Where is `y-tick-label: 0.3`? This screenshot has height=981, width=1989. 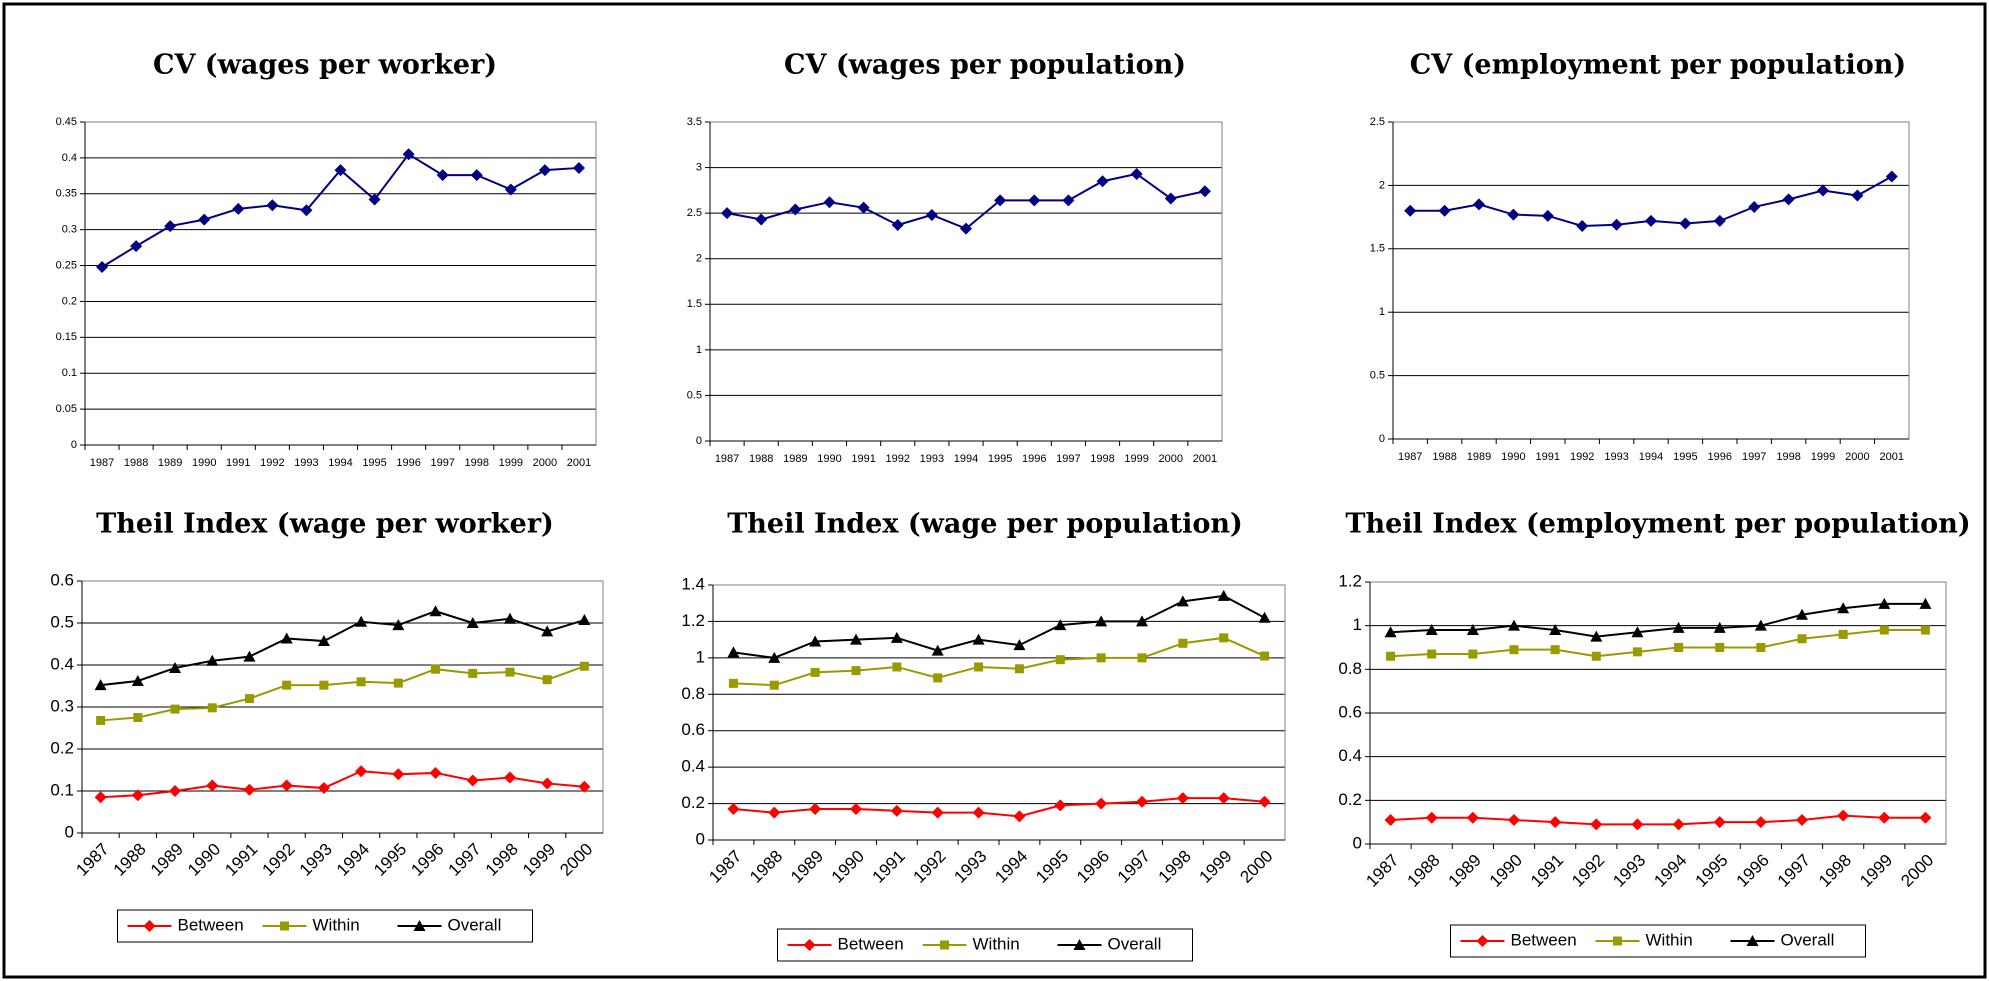 y-tick-label: 0.3 is located at coordinates (69, 230).